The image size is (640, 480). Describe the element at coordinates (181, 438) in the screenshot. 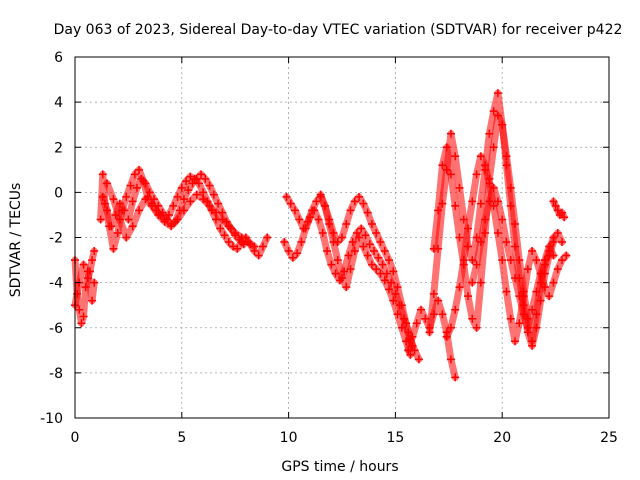

I see `x-tick-label: 5` at that location.